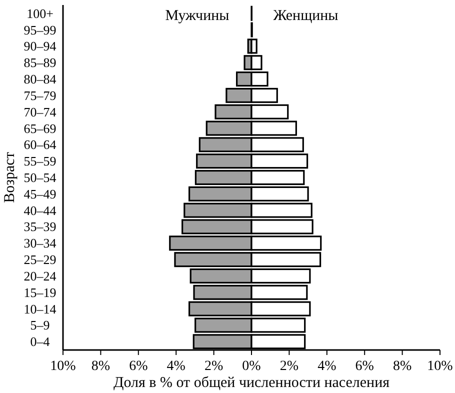  What do you see at coordinates (40, 308) in the screenshot?
I see `y-tick-label: 10–14` at bounding box center [40, 308].